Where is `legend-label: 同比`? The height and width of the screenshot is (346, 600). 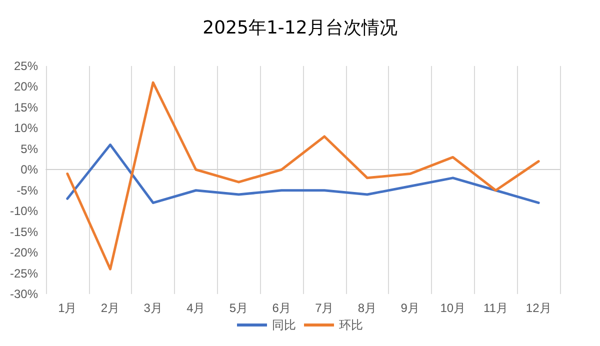
legend-label: 同比 is located at coordinates (284, 325).